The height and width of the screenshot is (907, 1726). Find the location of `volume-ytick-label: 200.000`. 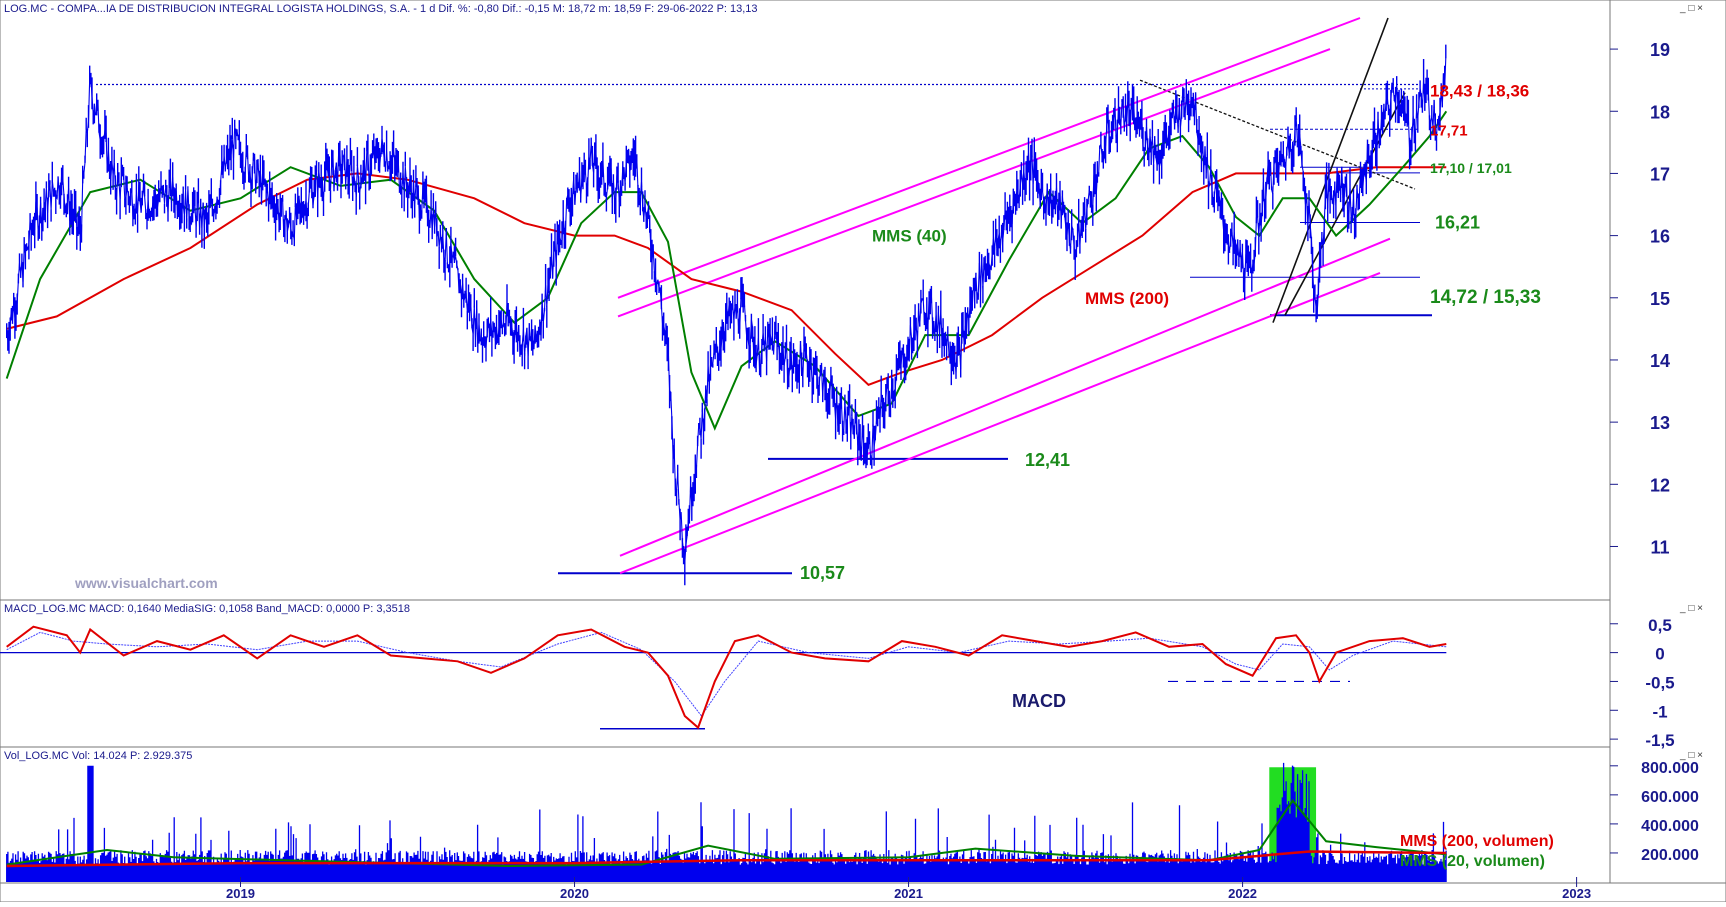

volume-ytick-label: 200.000 is located at coordinates (1670, 855).